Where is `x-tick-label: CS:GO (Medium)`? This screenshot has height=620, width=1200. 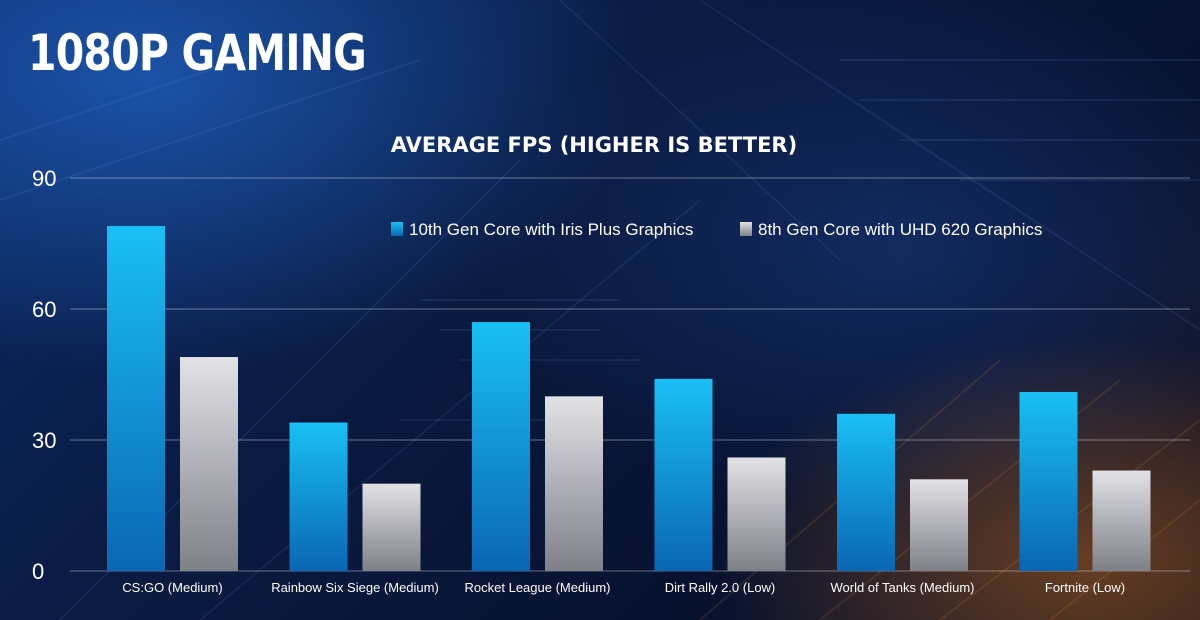 x-tick-label: CS:GO (Medium) is located at coordinates (172, 587).